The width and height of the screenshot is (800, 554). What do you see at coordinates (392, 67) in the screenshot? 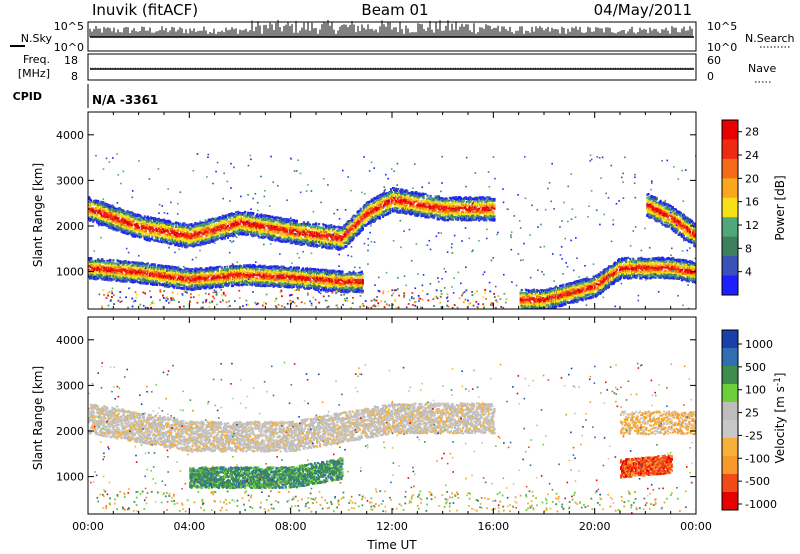
I see `freq-frame` at bounding box center [392, 67].